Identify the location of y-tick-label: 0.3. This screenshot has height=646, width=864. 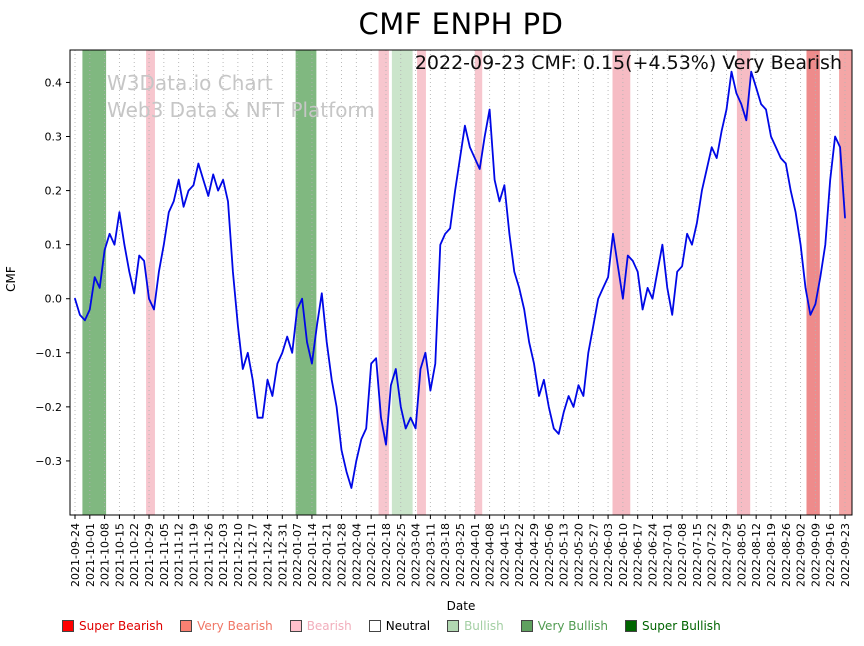
(54, 137).